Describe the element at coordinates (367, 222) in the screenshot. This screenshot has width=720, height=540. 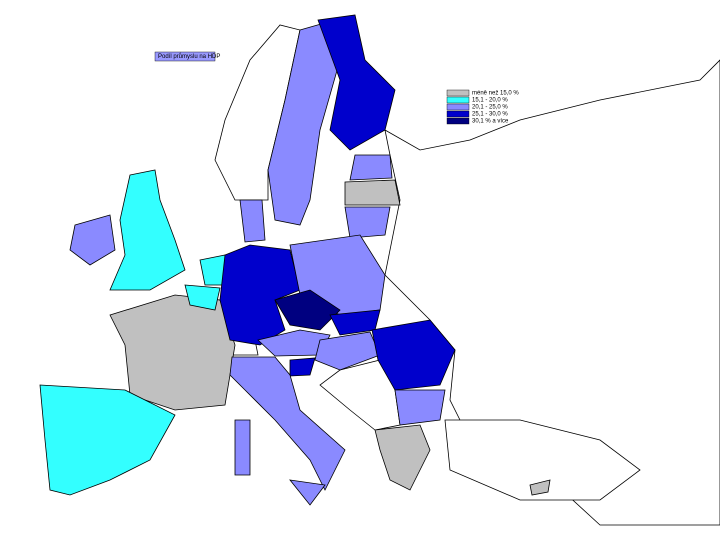
I see `lithuania` at that location.